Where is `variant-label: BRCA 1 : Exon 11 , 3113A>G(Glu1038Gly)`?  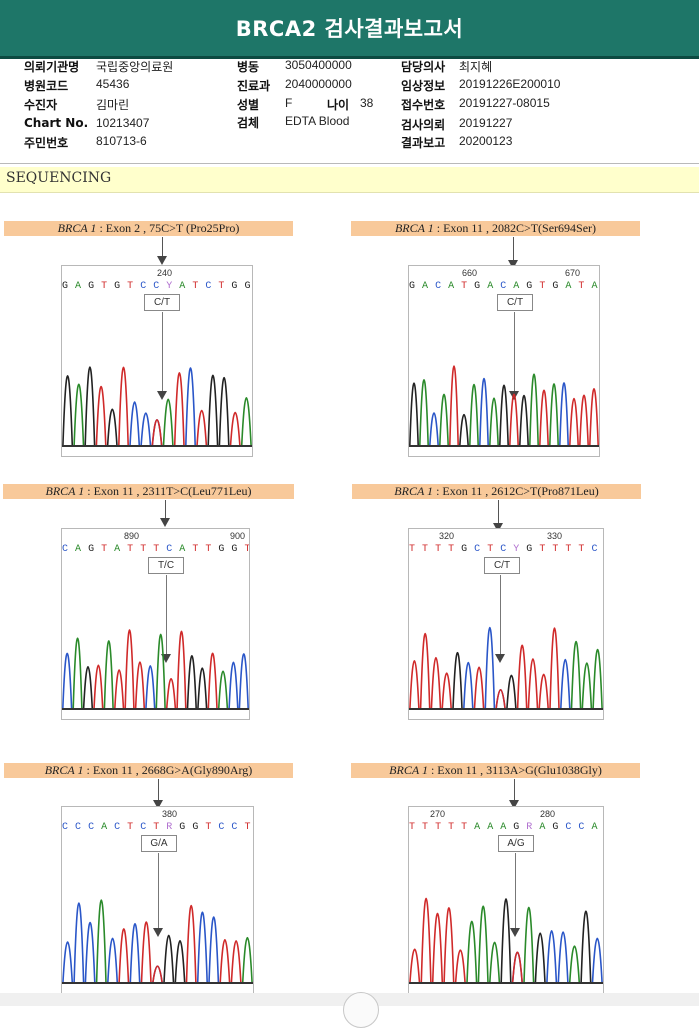 variant-label: BRCA 1 : Exon 11 , 3113A>G(Glu1038Gly) is located at coordinates (495, 770).